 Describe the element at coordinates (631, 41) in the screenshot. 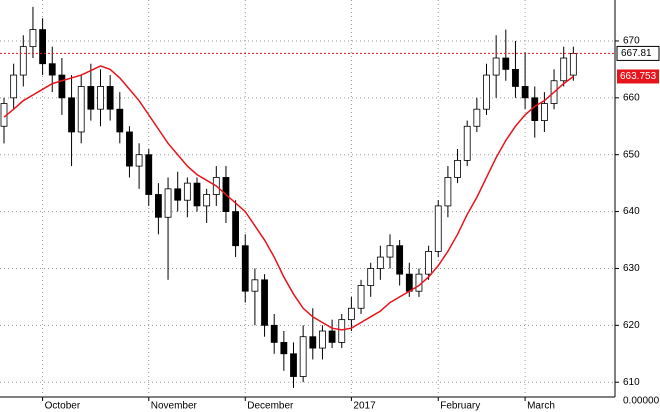

I see `y-tick-label: 670` at that location.